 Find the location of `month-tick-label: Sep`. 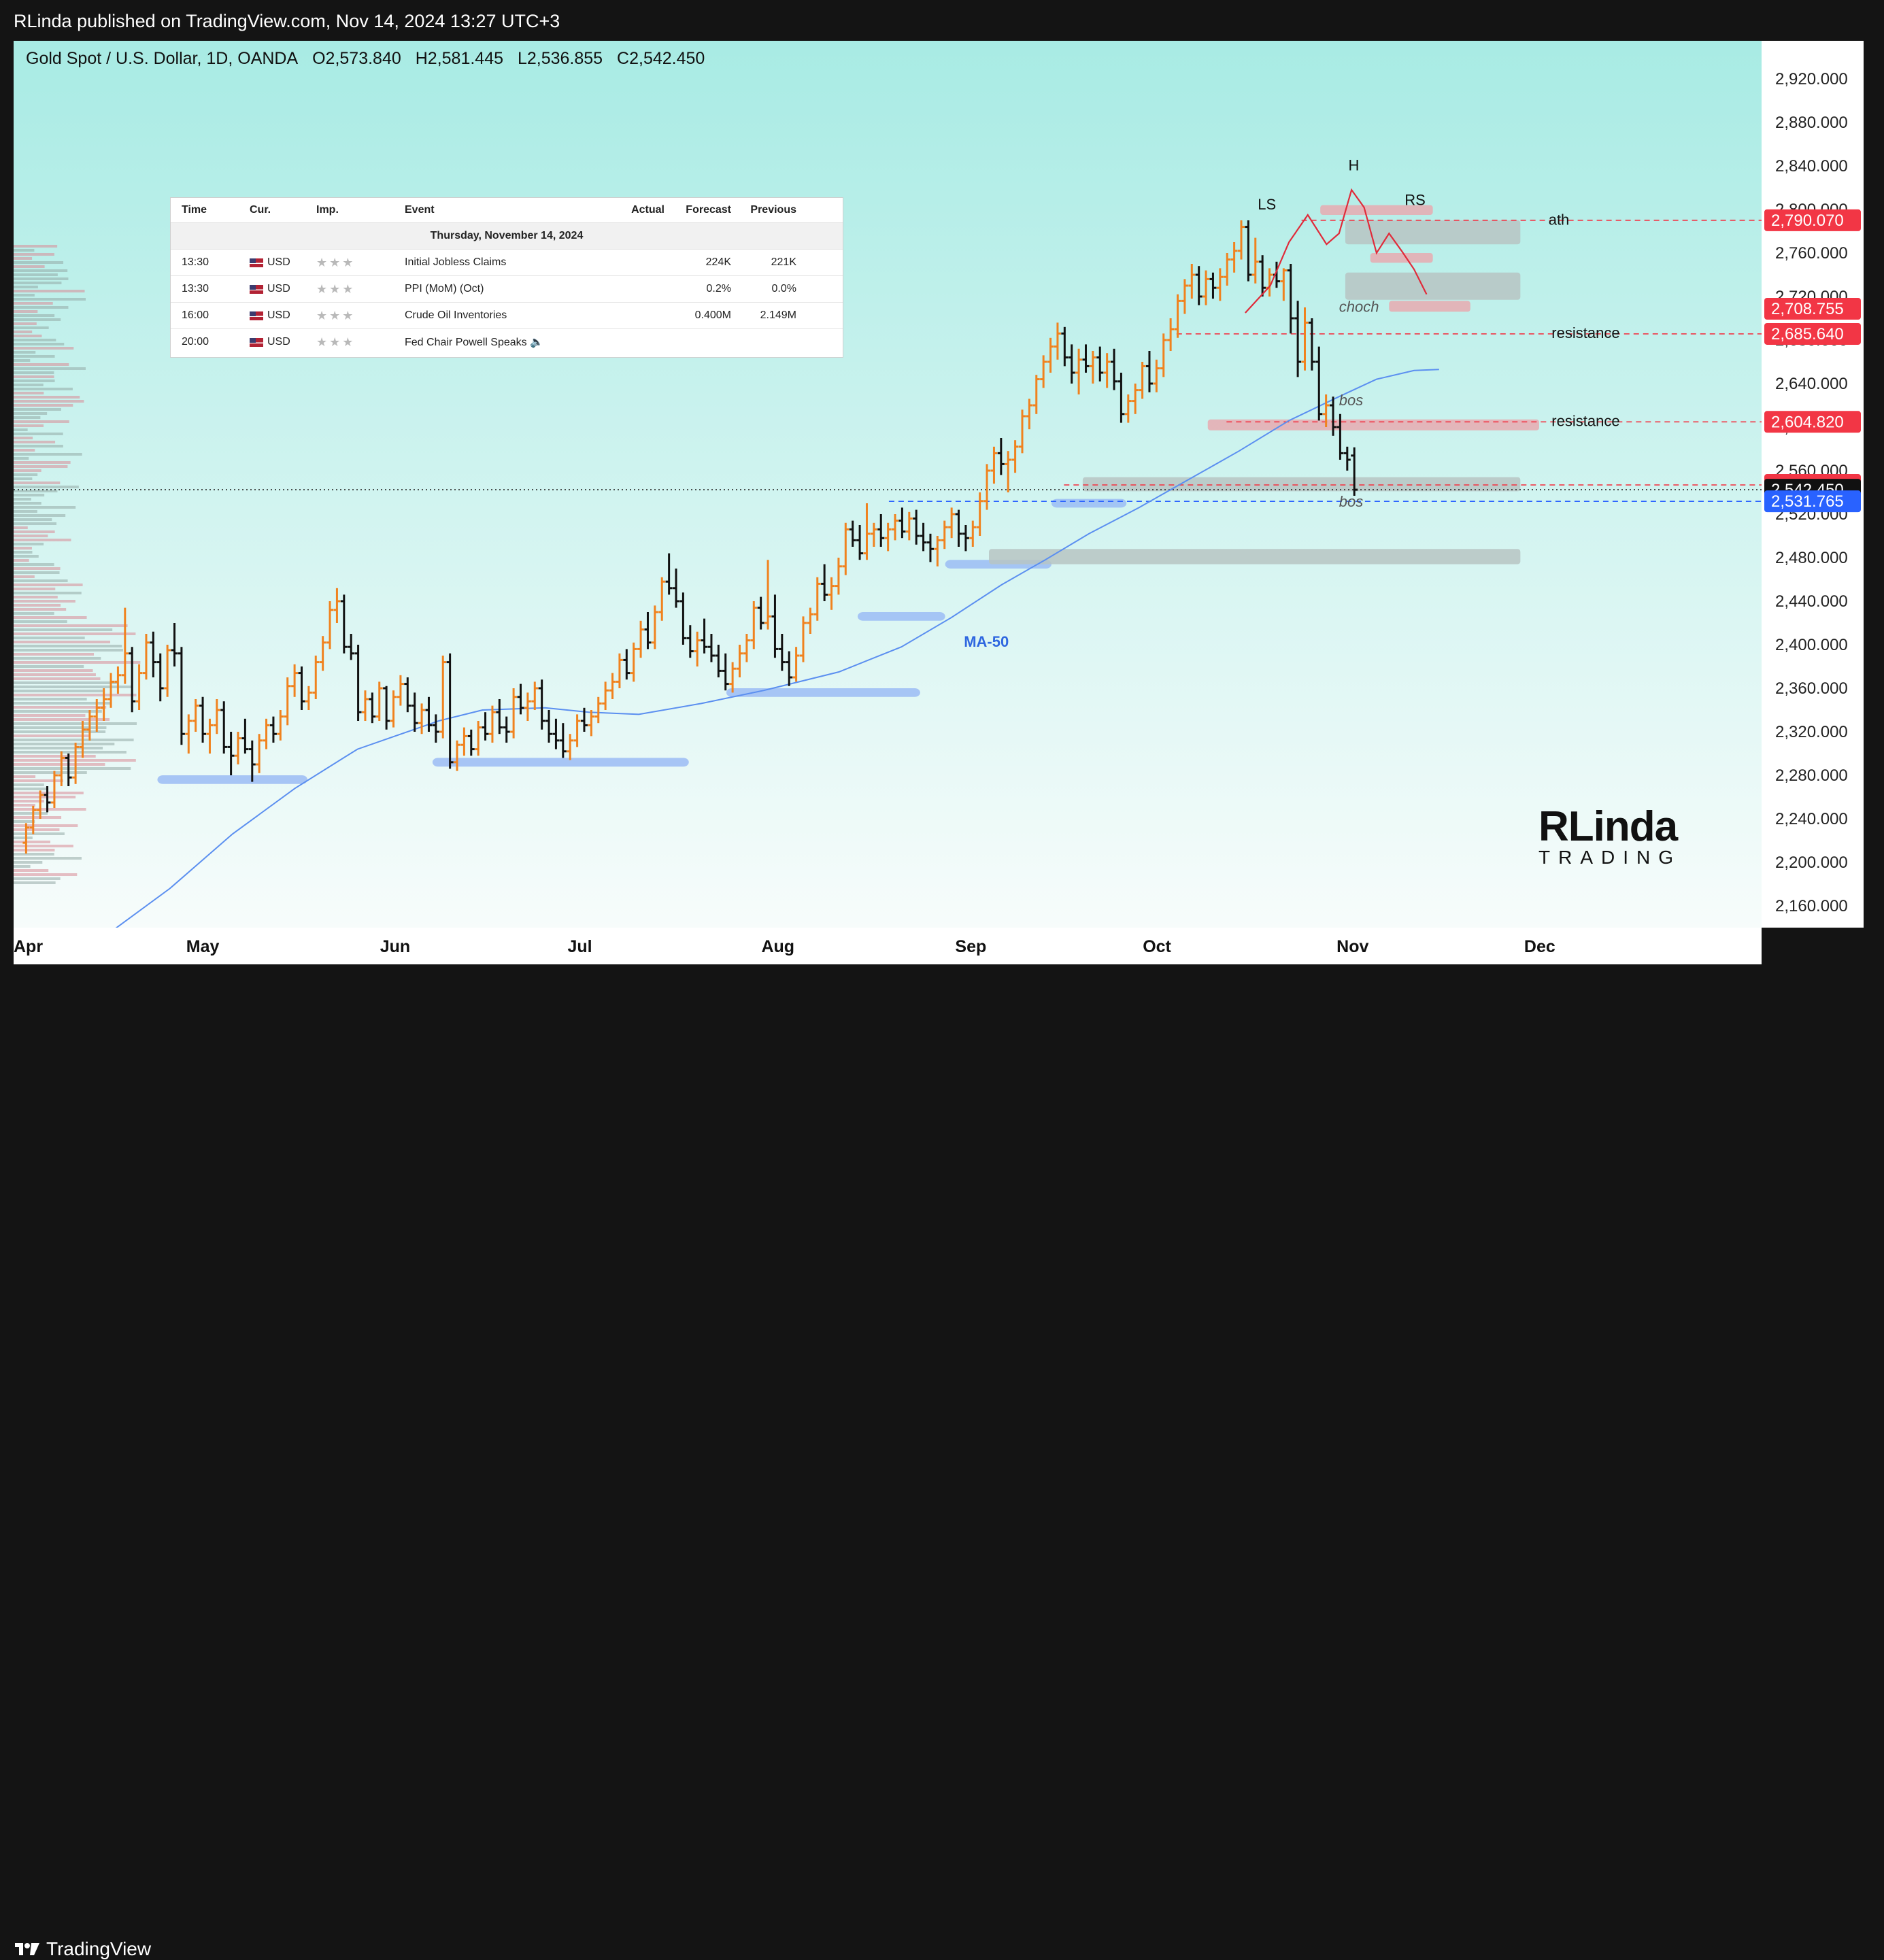

month-tick-label: Sep is located at coordinates (970, 946).